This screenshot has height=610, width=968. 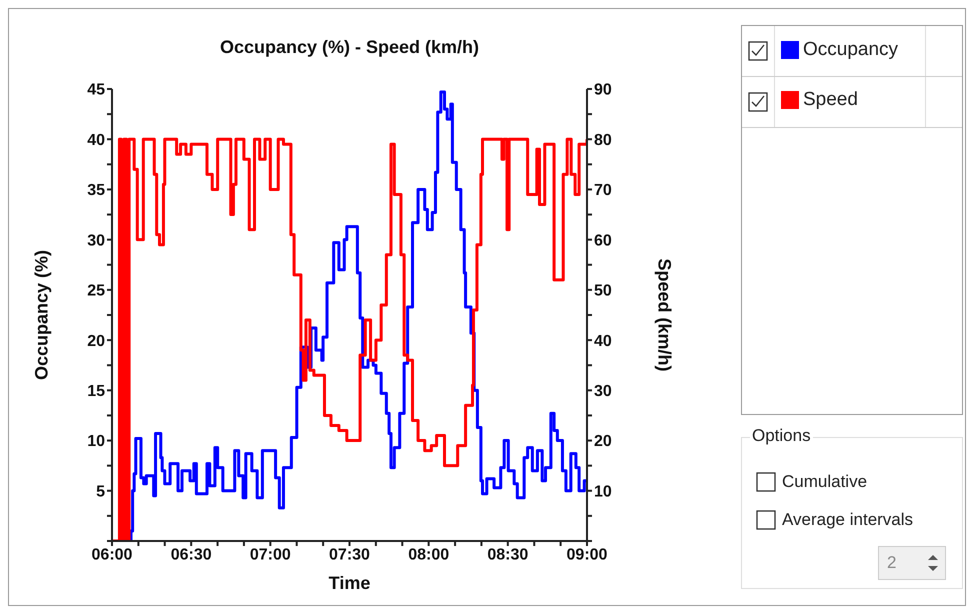 I want to click on x-tick-label: 07:30, so click(x=349, y=555).